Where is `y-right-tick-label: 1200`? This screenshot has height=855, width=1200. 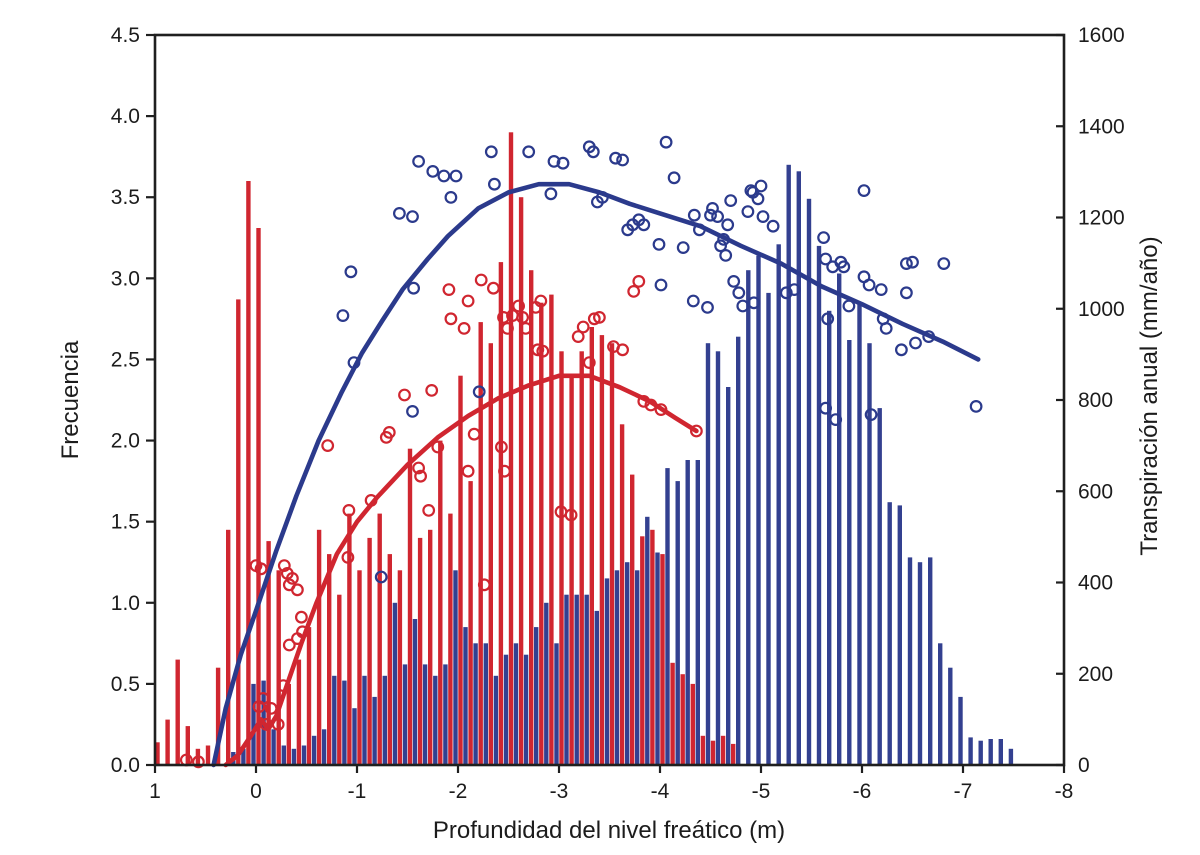
y-right-tick-label: 1200 is located at coordinates (1101, 218).